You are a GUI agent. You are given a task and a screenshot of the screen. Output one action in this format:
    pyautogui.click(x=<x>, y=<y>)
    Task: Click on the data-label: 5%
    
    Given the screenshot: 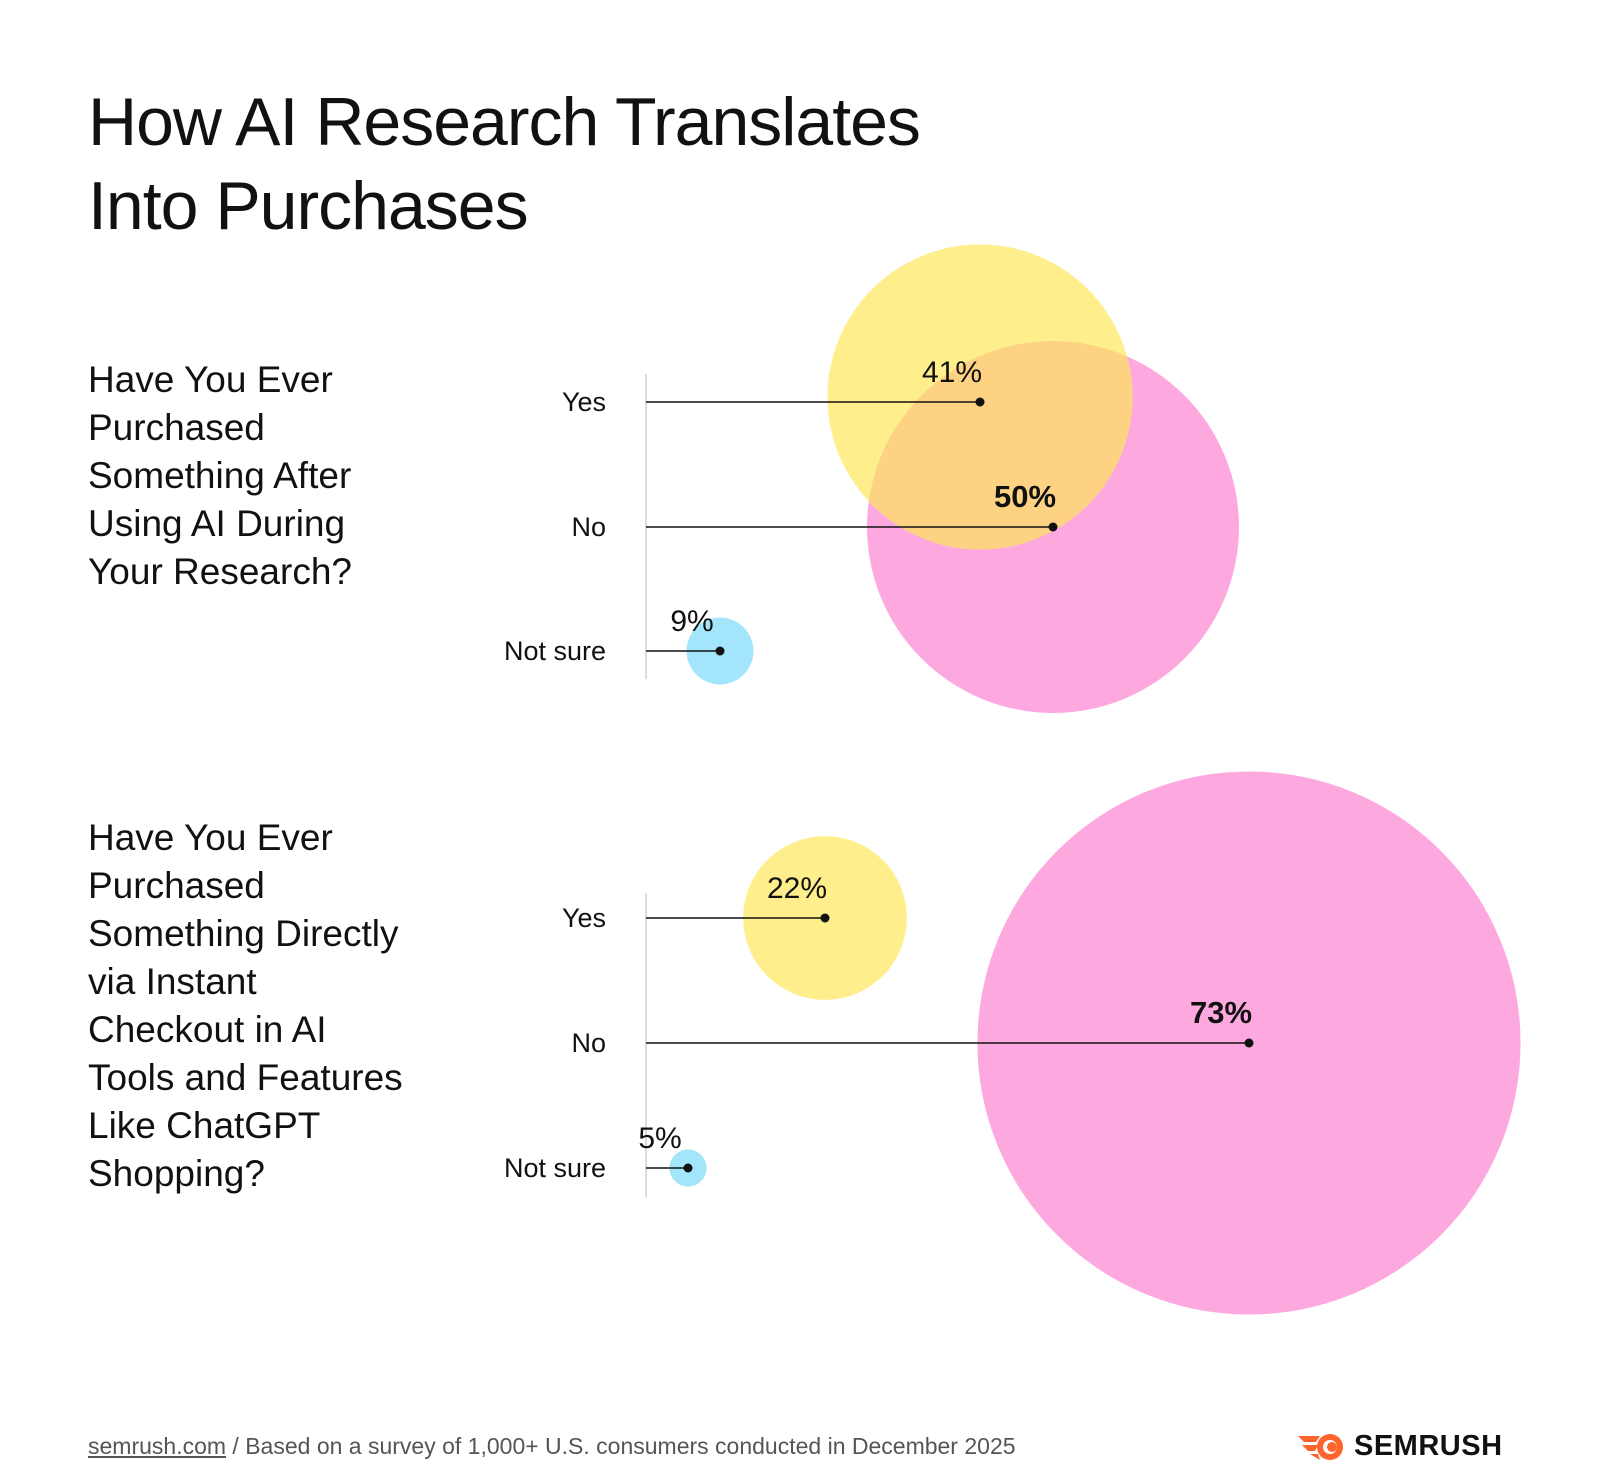 What is the action you would take?
    pyautogui.click(x=659, y=1138)
    